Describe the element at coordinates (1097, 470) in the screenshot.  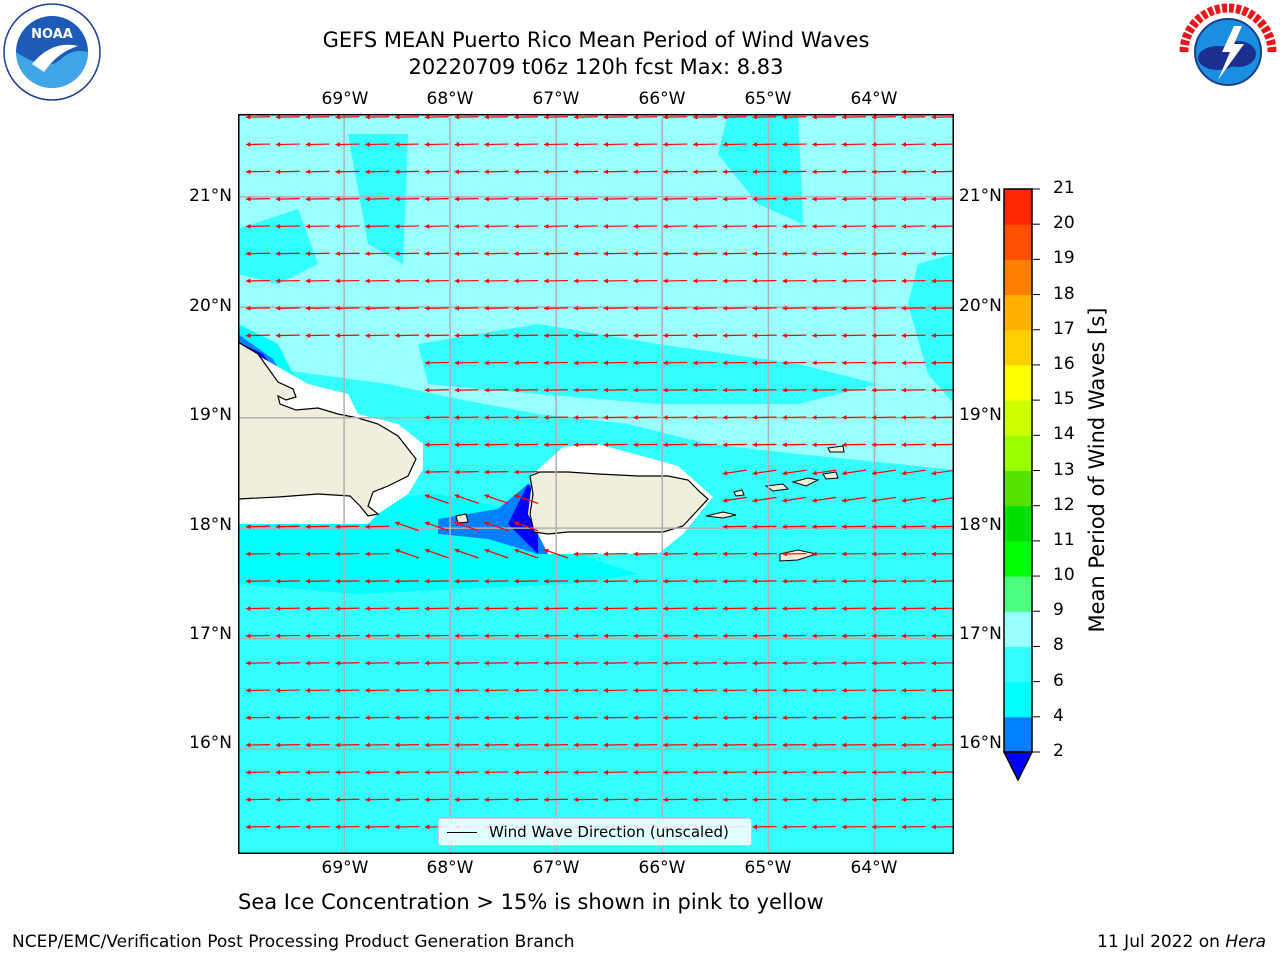
I see `colorbar-title: Mean Period of Wind Waves [s]` at that location.